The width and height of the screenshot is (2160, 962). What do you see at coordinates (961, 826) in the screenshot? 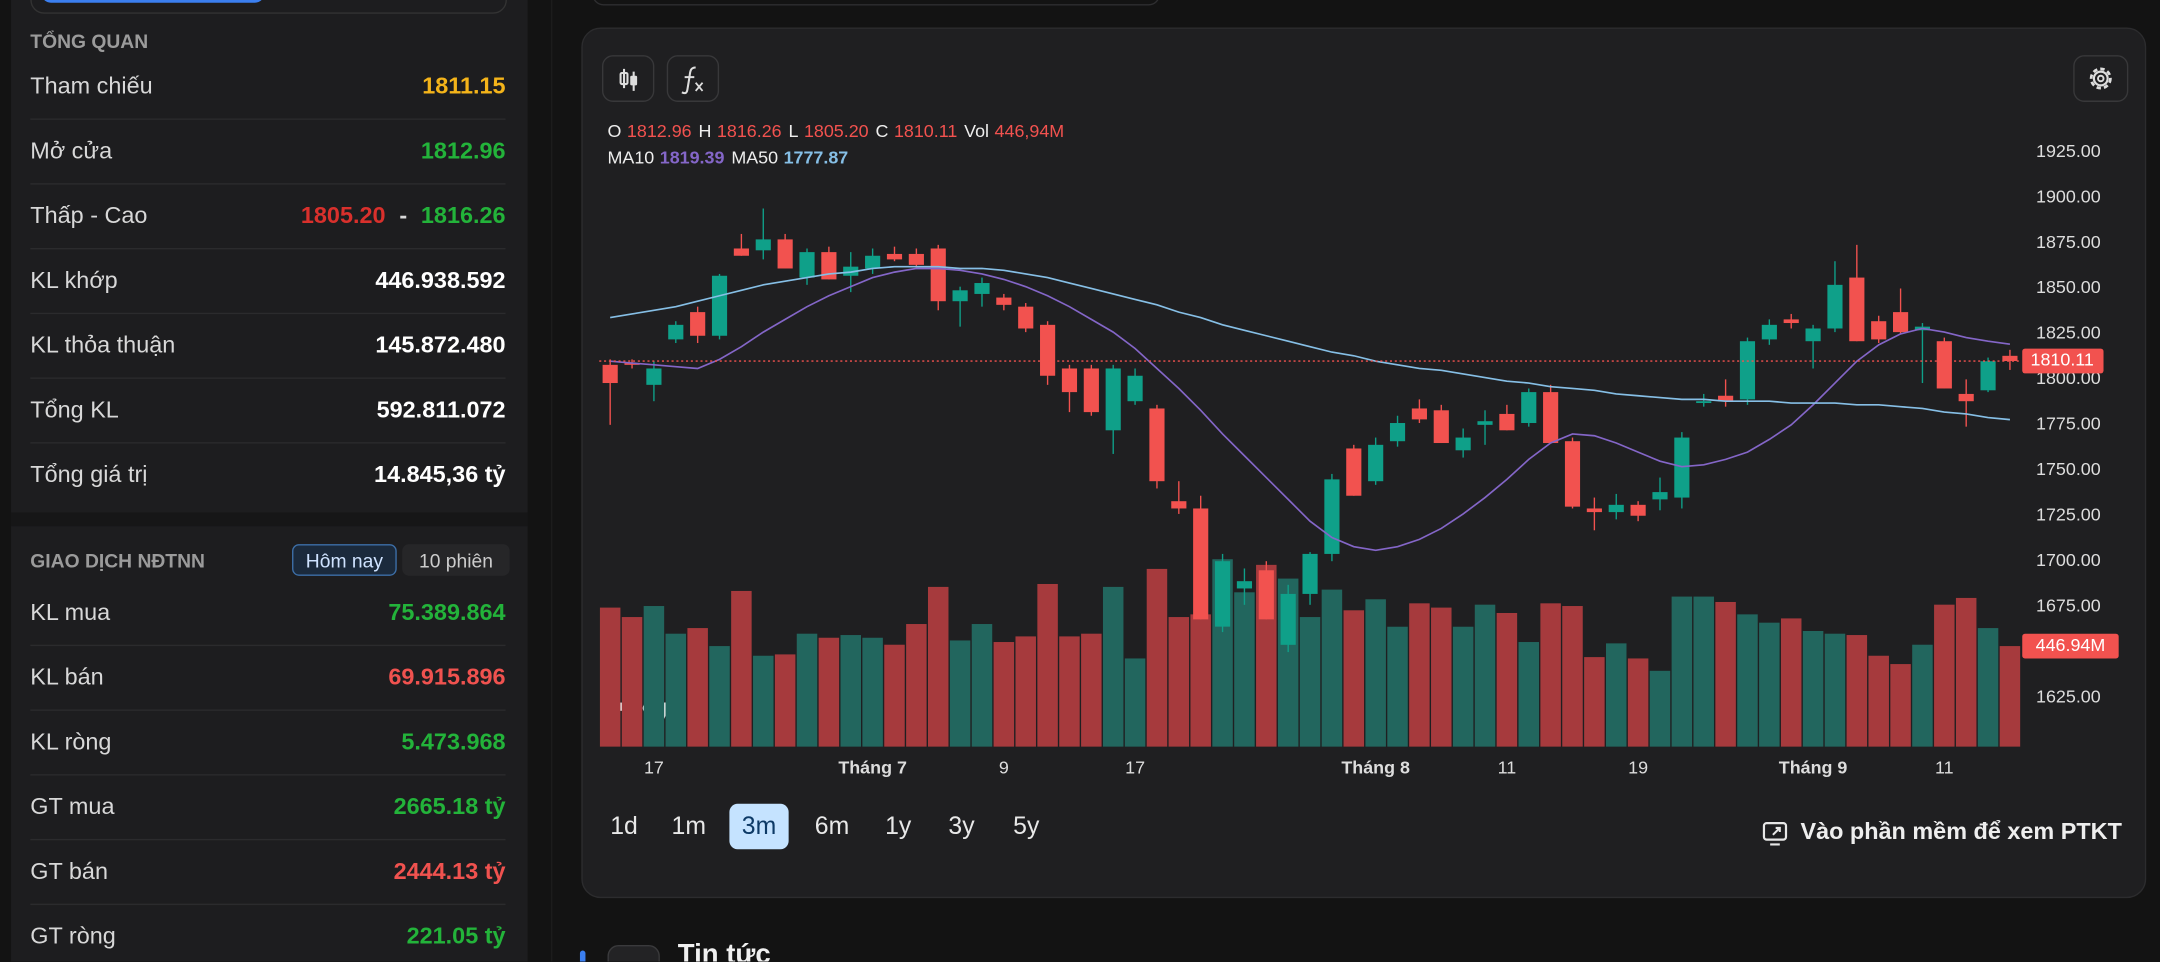
I see `period-button: 3y` at bounding box center [961, 826].